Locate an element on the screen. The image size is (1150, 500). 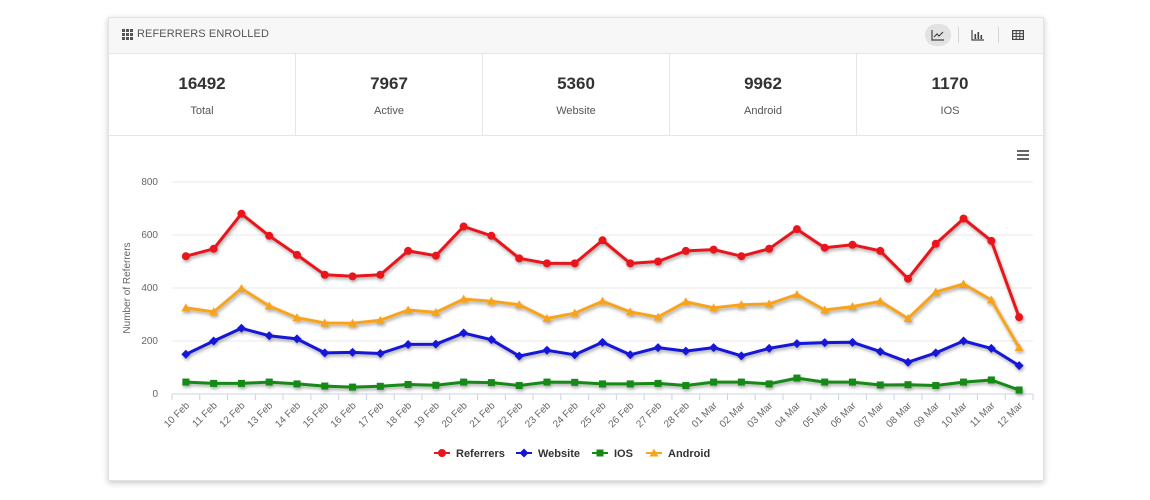
x-tick-label: 07 Mar is located at coordinates (872, 415).